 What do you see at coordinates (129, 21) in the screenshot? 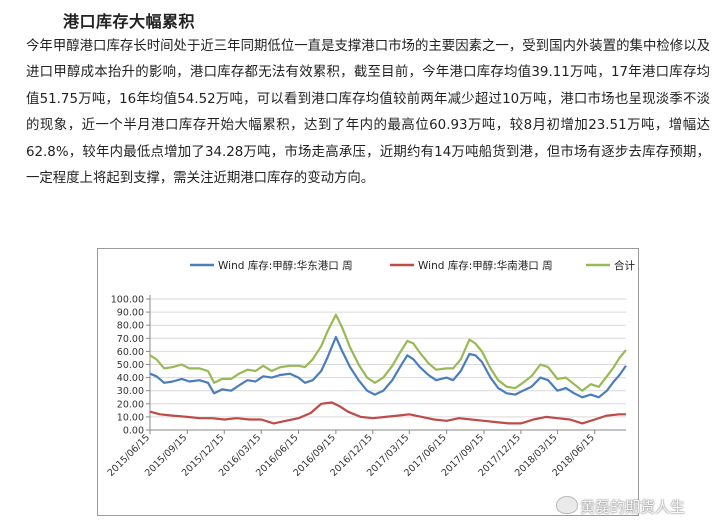
I see `section-heading: 港口库存大幅累积` at bounding box center [129, 21].